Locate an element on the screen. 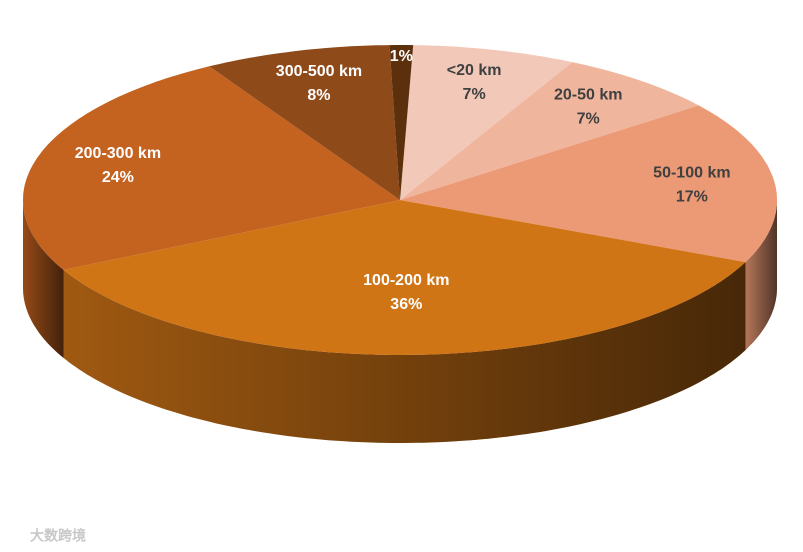  slice-label: 50-100 km is located at coordinates (691, 172).